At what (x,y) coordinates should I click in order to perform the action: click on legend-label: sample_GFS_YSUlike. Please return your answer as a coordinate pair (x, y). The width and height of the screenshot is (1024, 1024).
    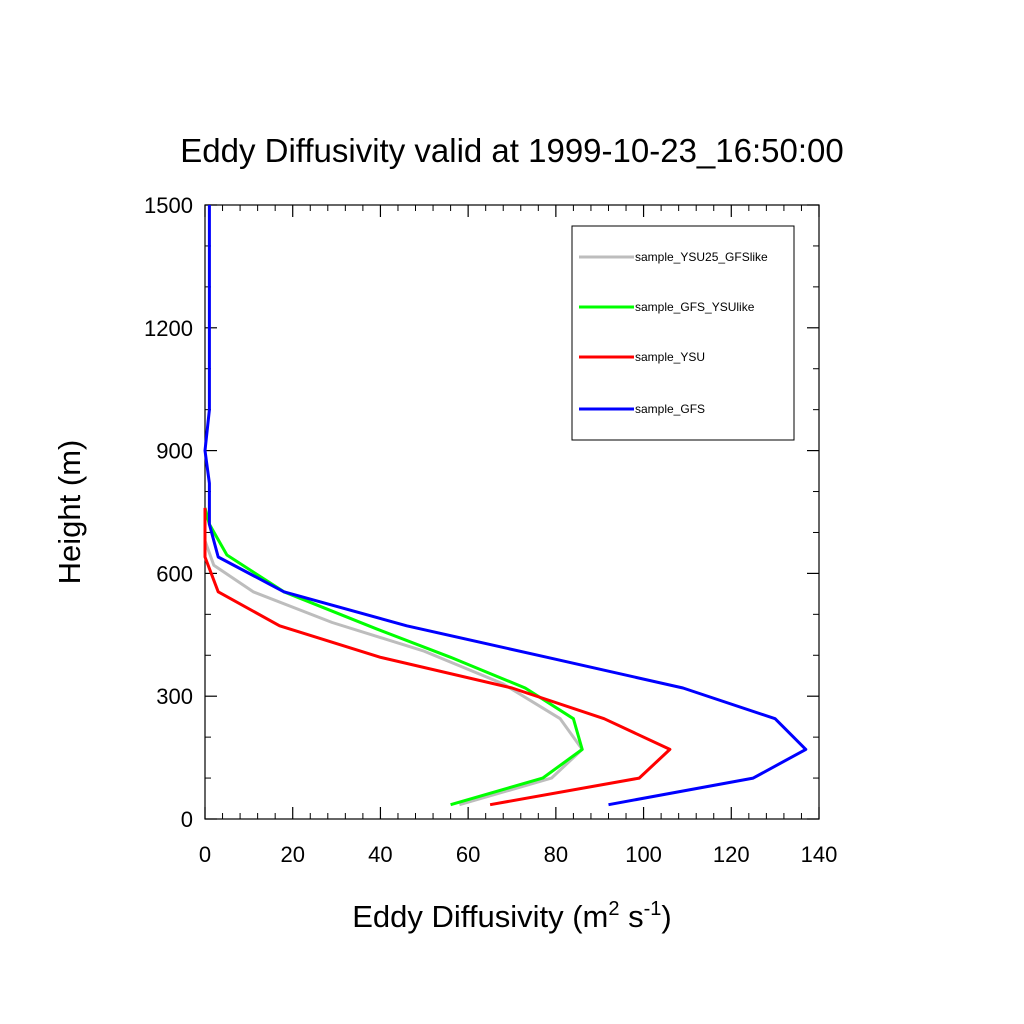
    Looking at the image, I should click on (695, 307).